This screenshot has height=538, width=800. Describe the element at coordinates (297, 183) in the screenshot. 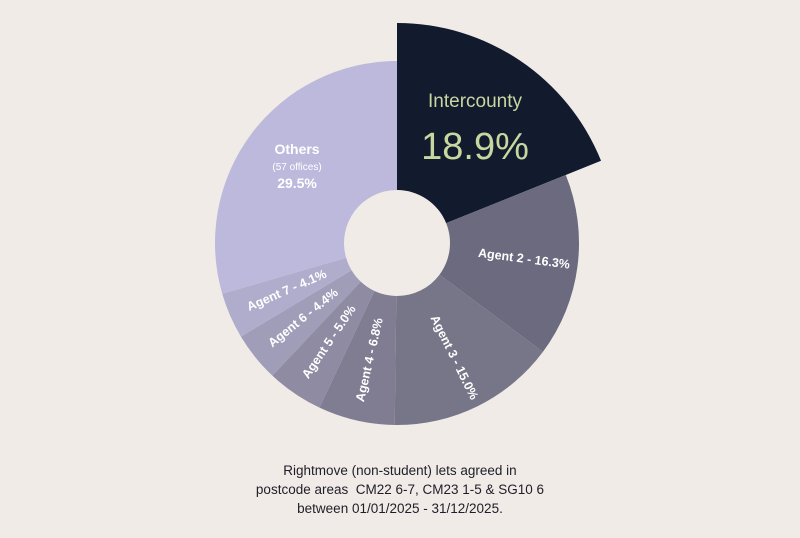

I see `value-others: 29.5%` at that location.